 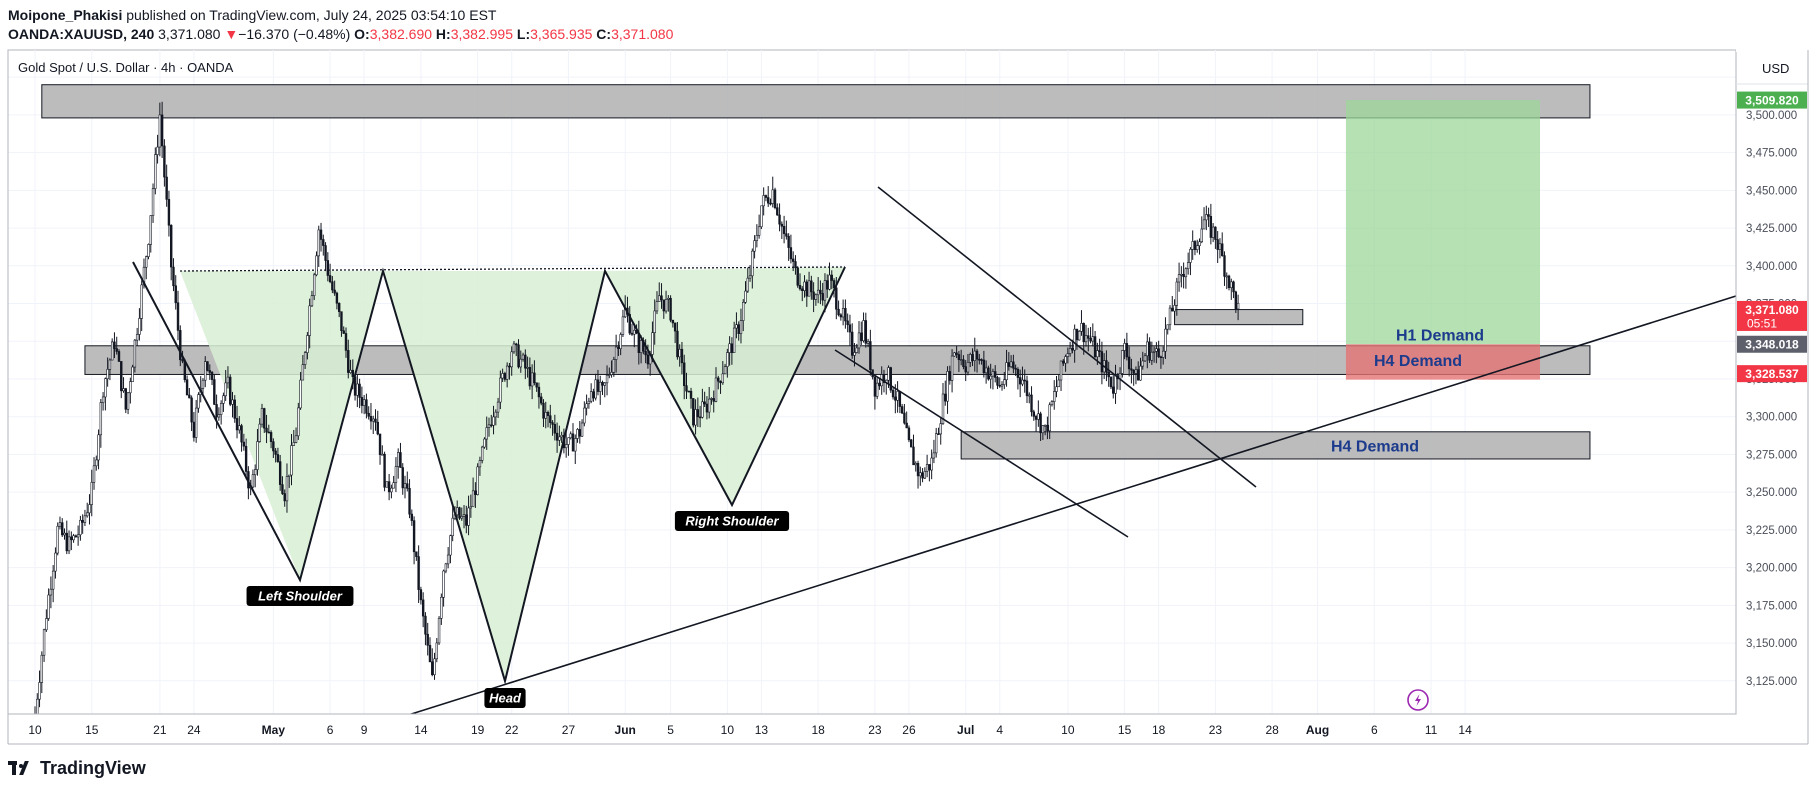 I want to click on open-label: O:, so click(x=362, y=34).